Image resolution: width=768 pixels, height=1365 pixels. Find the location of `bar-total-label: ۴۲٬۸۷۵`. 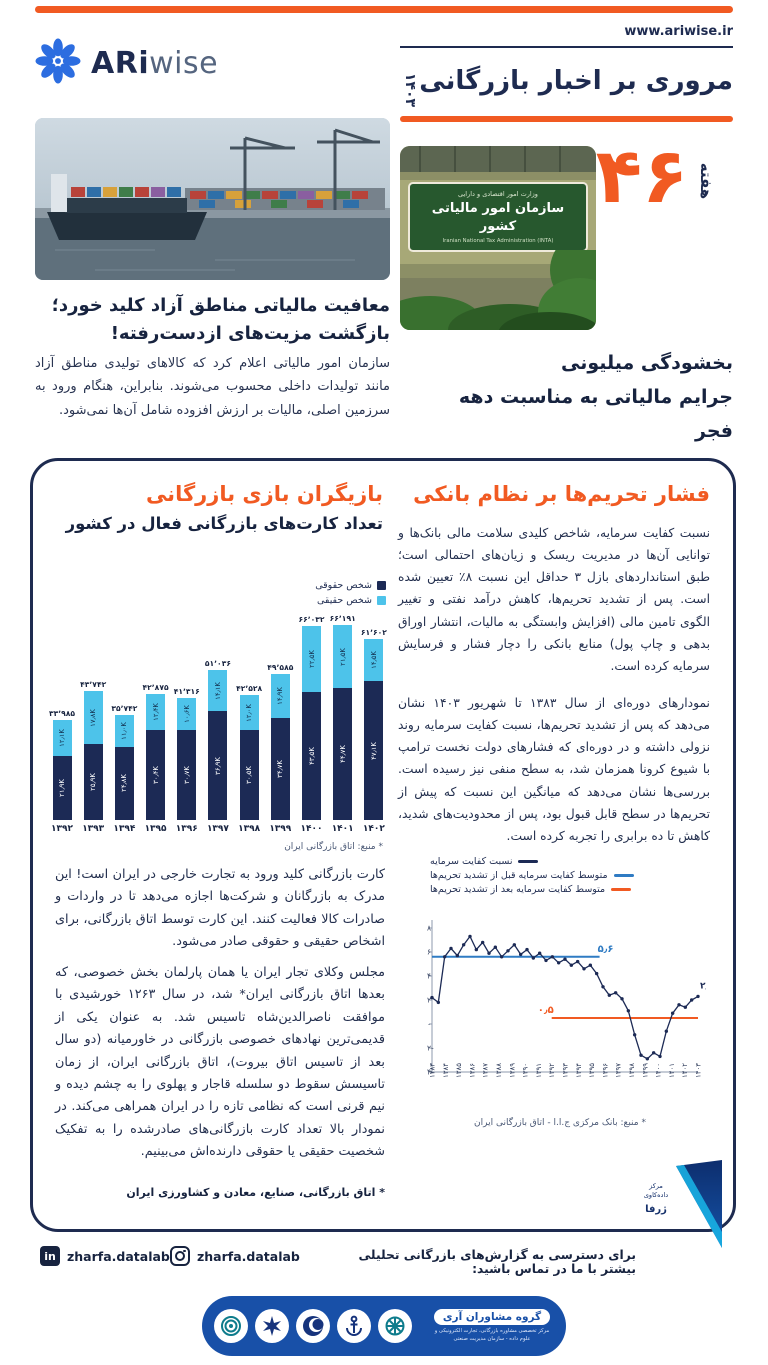

bar-total-label: ۴۲٬۸۷۵ is located at coordinates (155, 687).